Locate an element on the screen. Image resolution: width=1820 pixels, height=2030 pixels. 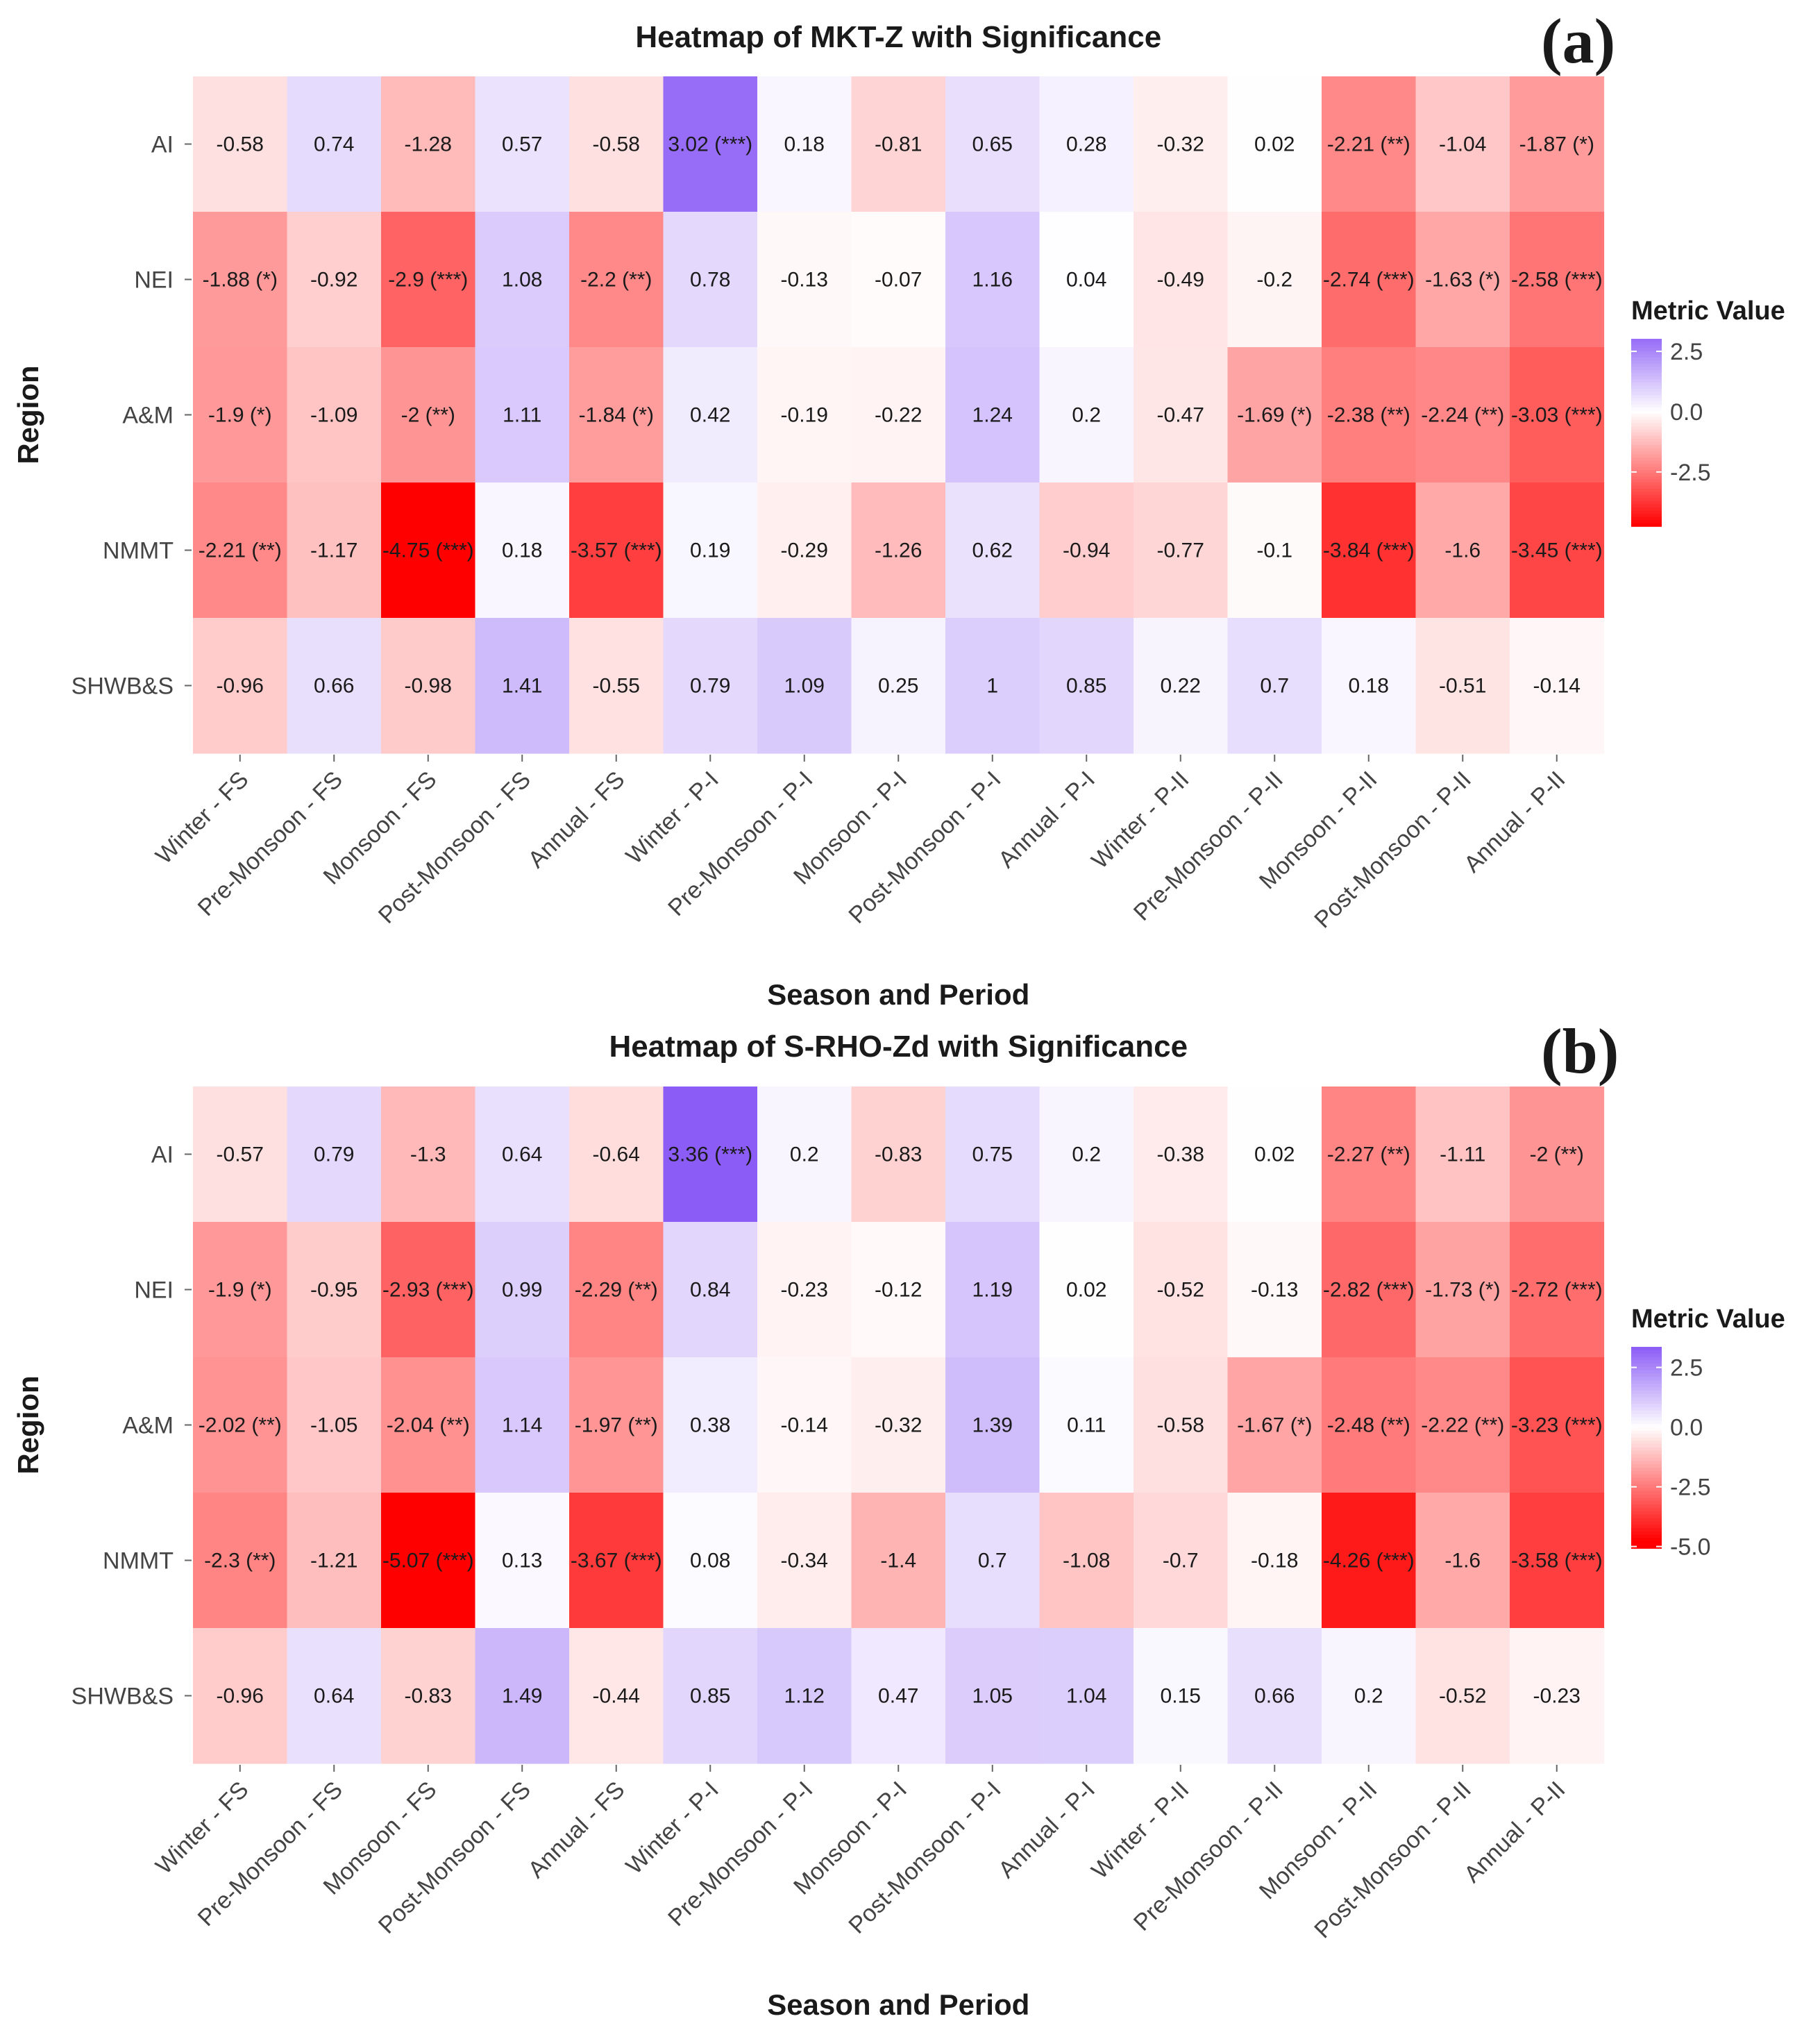
cell-label: 0.85 is located at coordinates (1086, 686).